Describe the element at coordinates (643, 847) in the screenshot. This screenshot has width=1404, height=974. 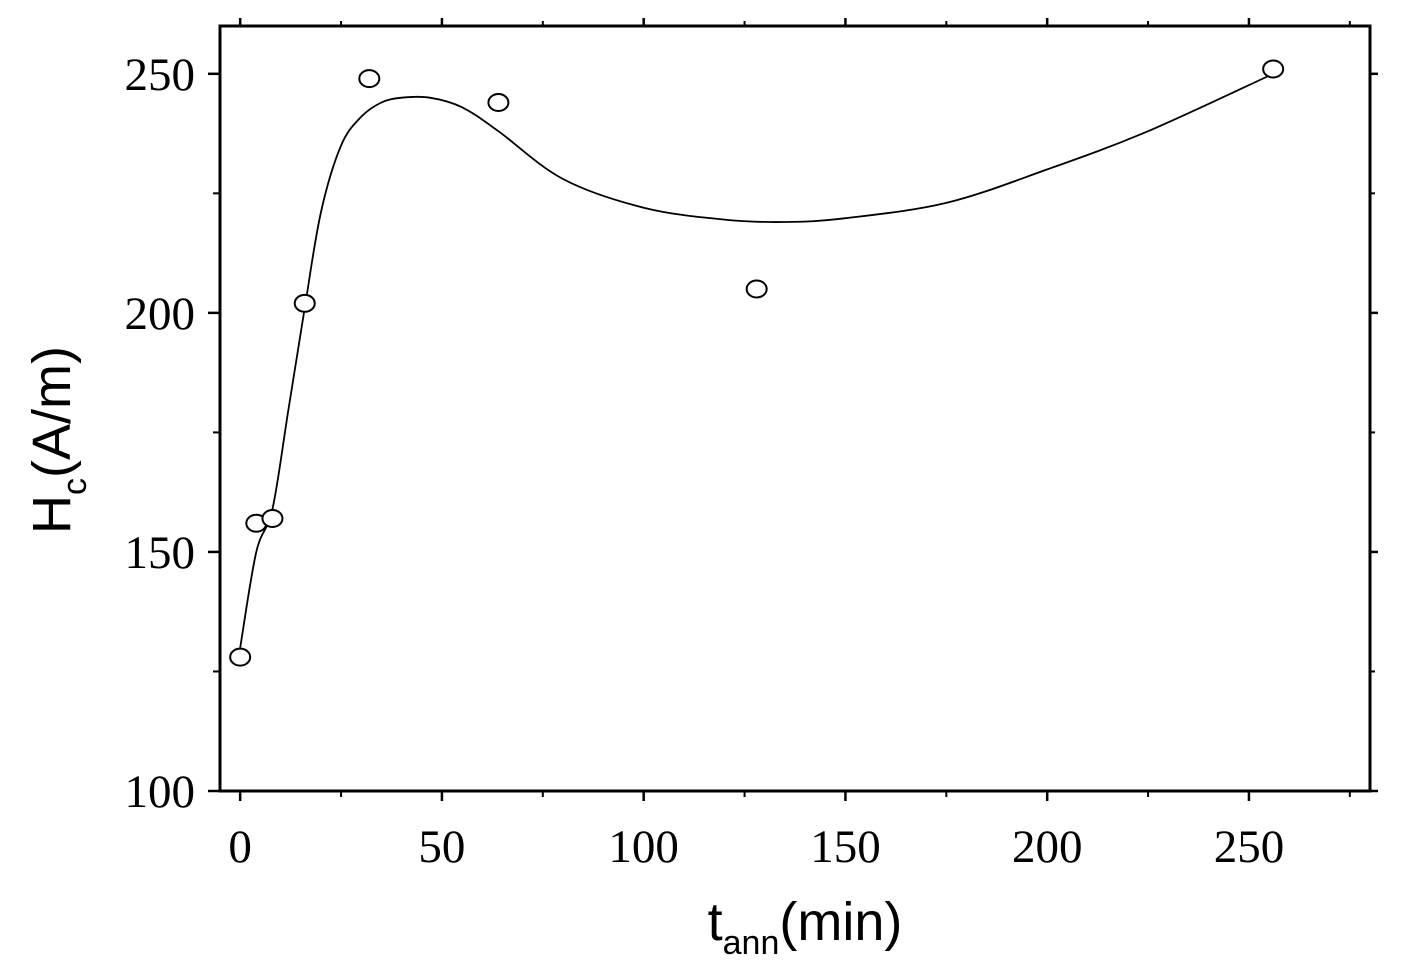
I see `x-tick-label: 100` at that location.